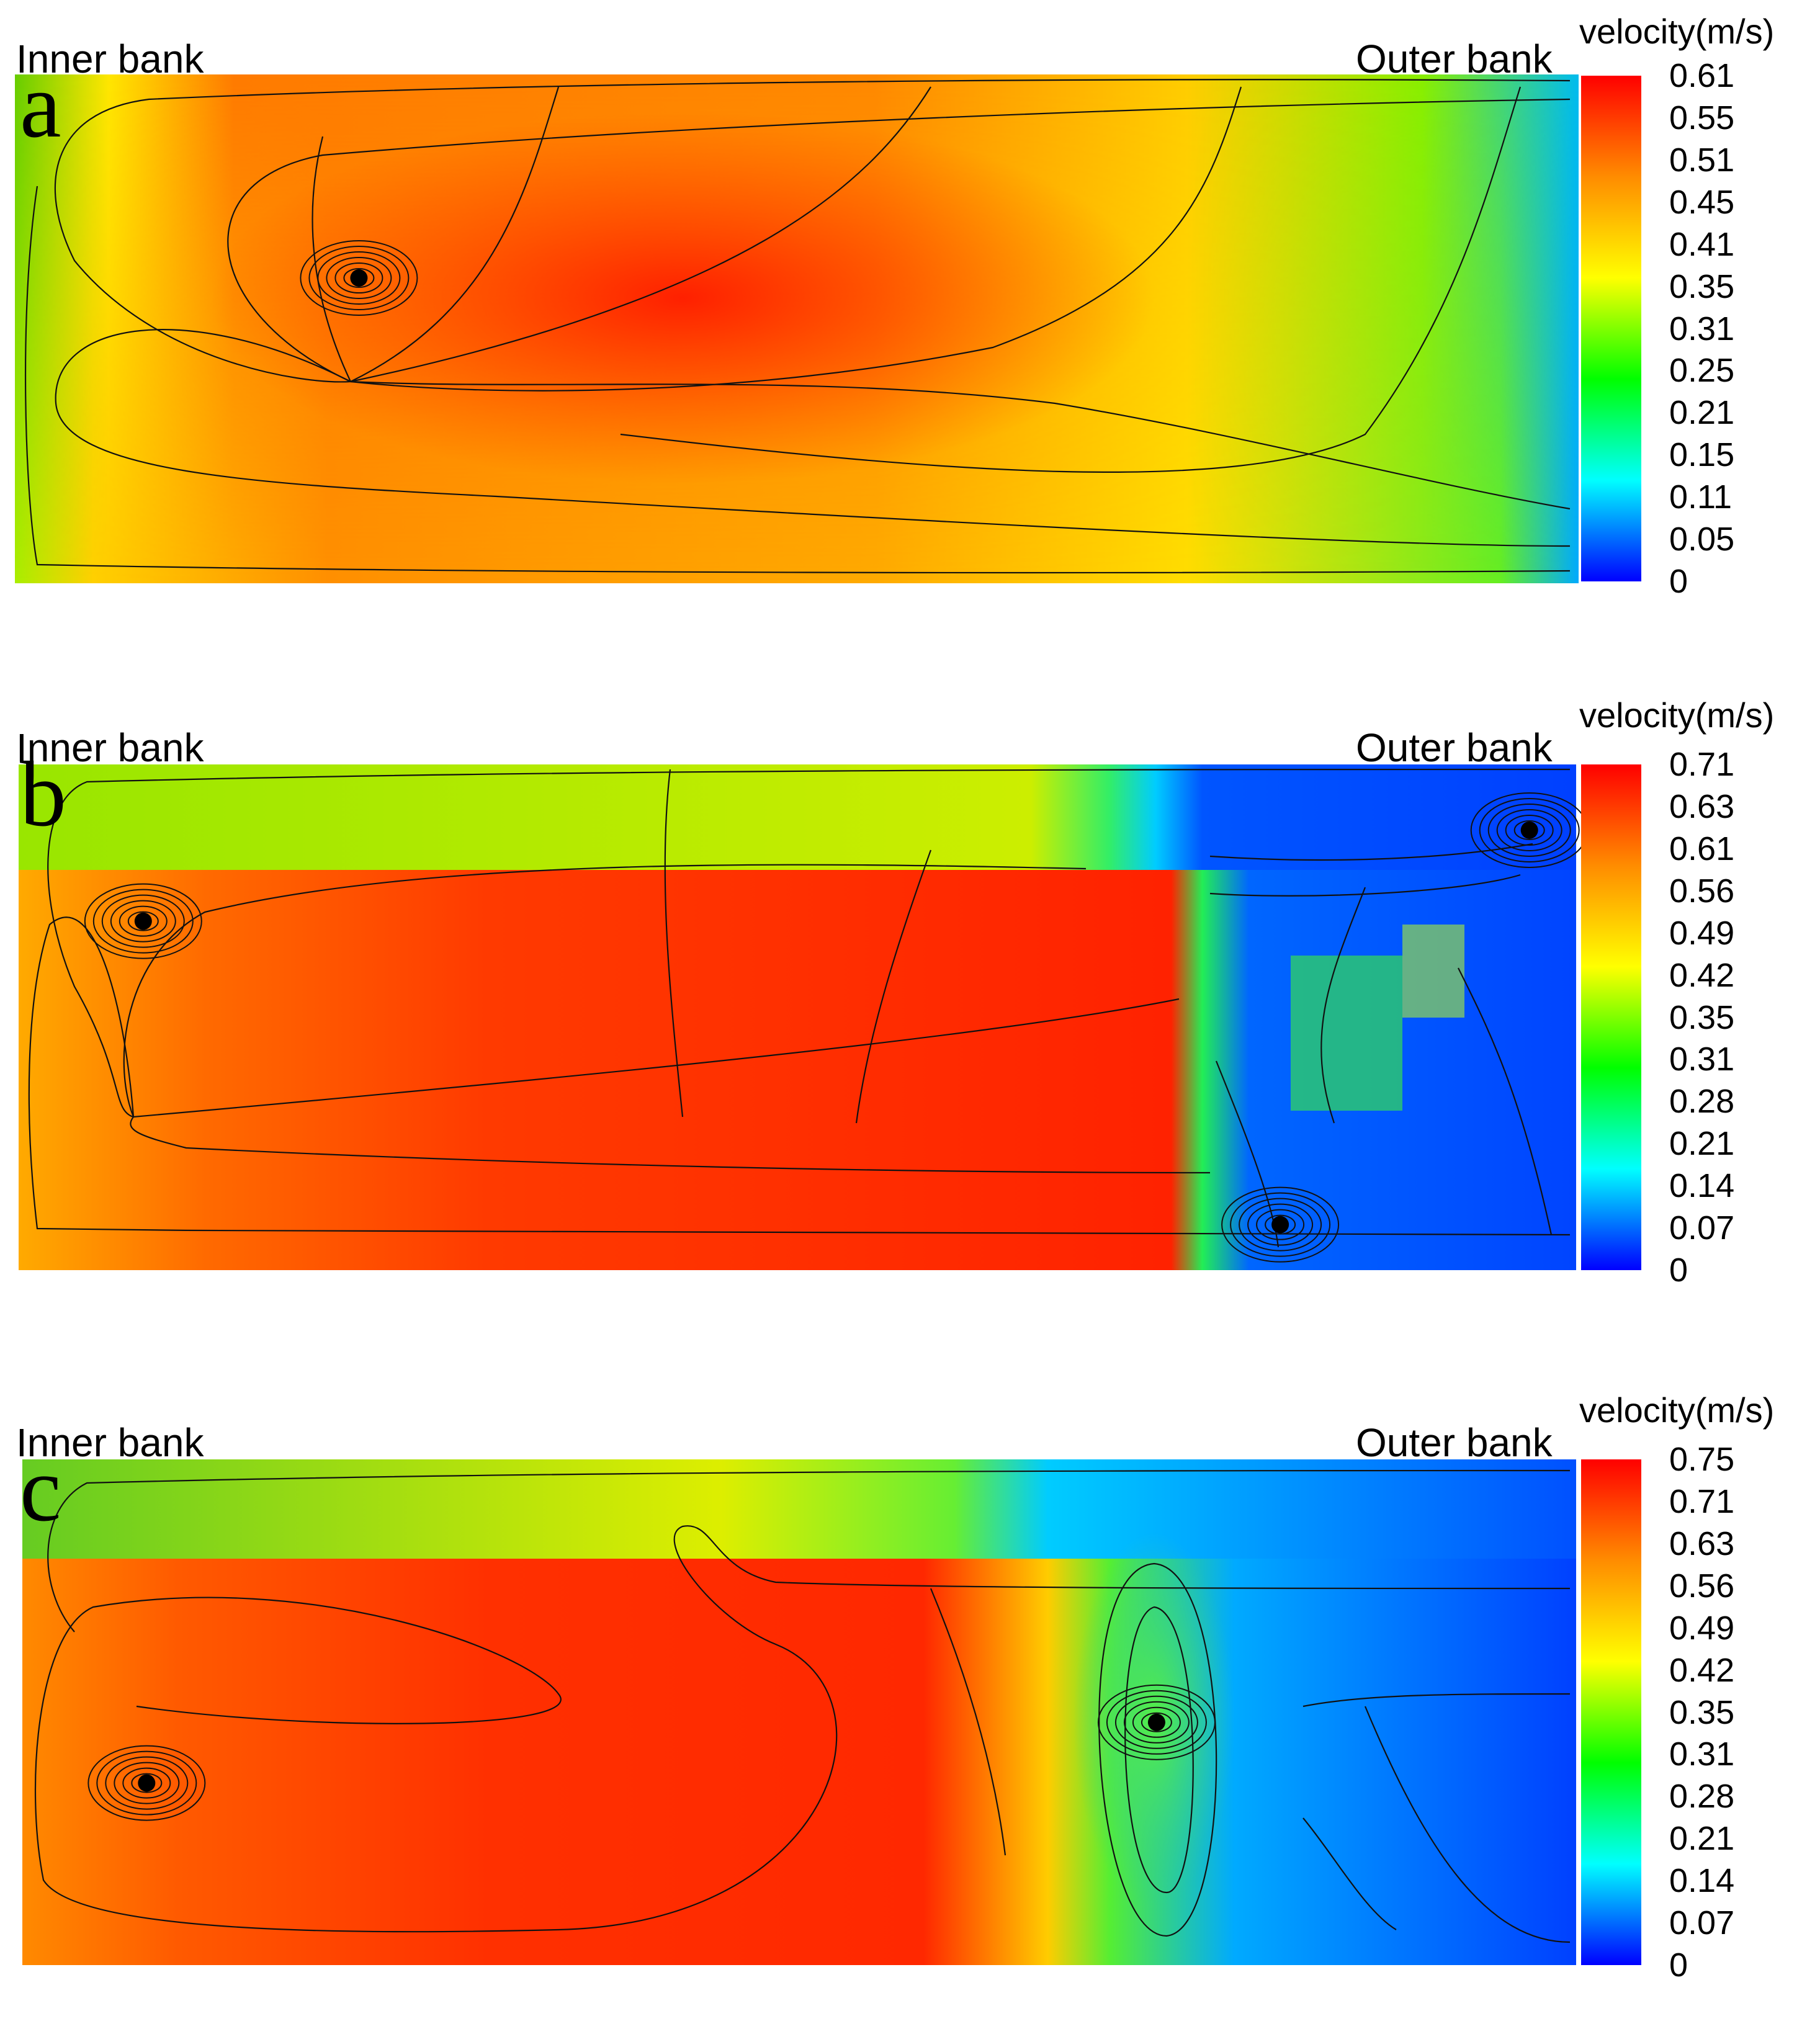 The height and width of the screenshot is (2029, 1820). I want to click on colorbar-tick-label: 0.11, so click(1701, 497).